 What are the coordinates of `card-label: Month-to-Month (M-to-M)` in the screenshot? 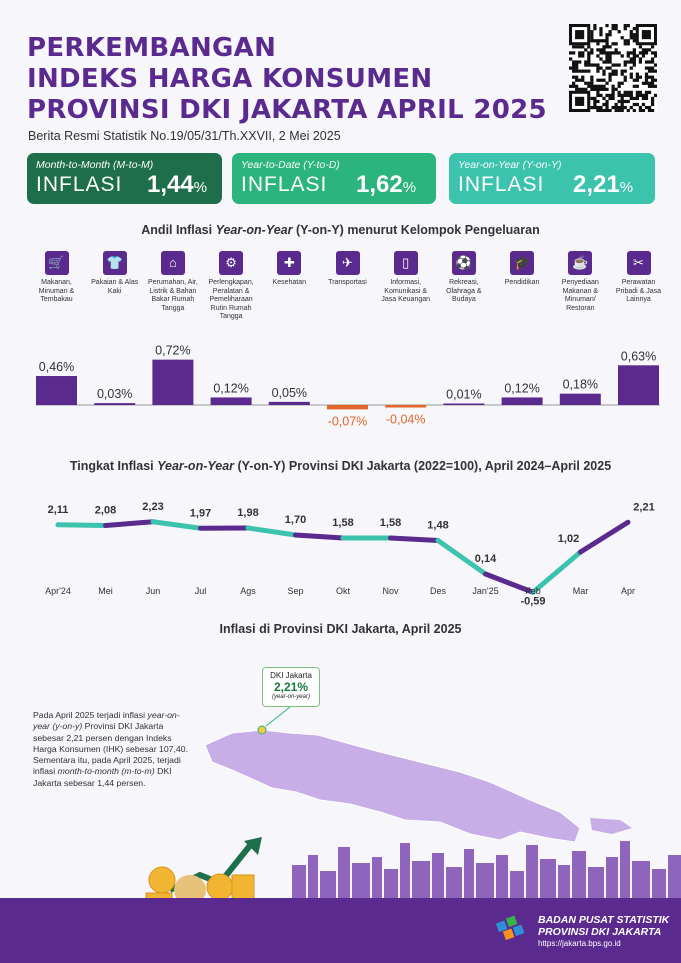 It's located at (95, 165).